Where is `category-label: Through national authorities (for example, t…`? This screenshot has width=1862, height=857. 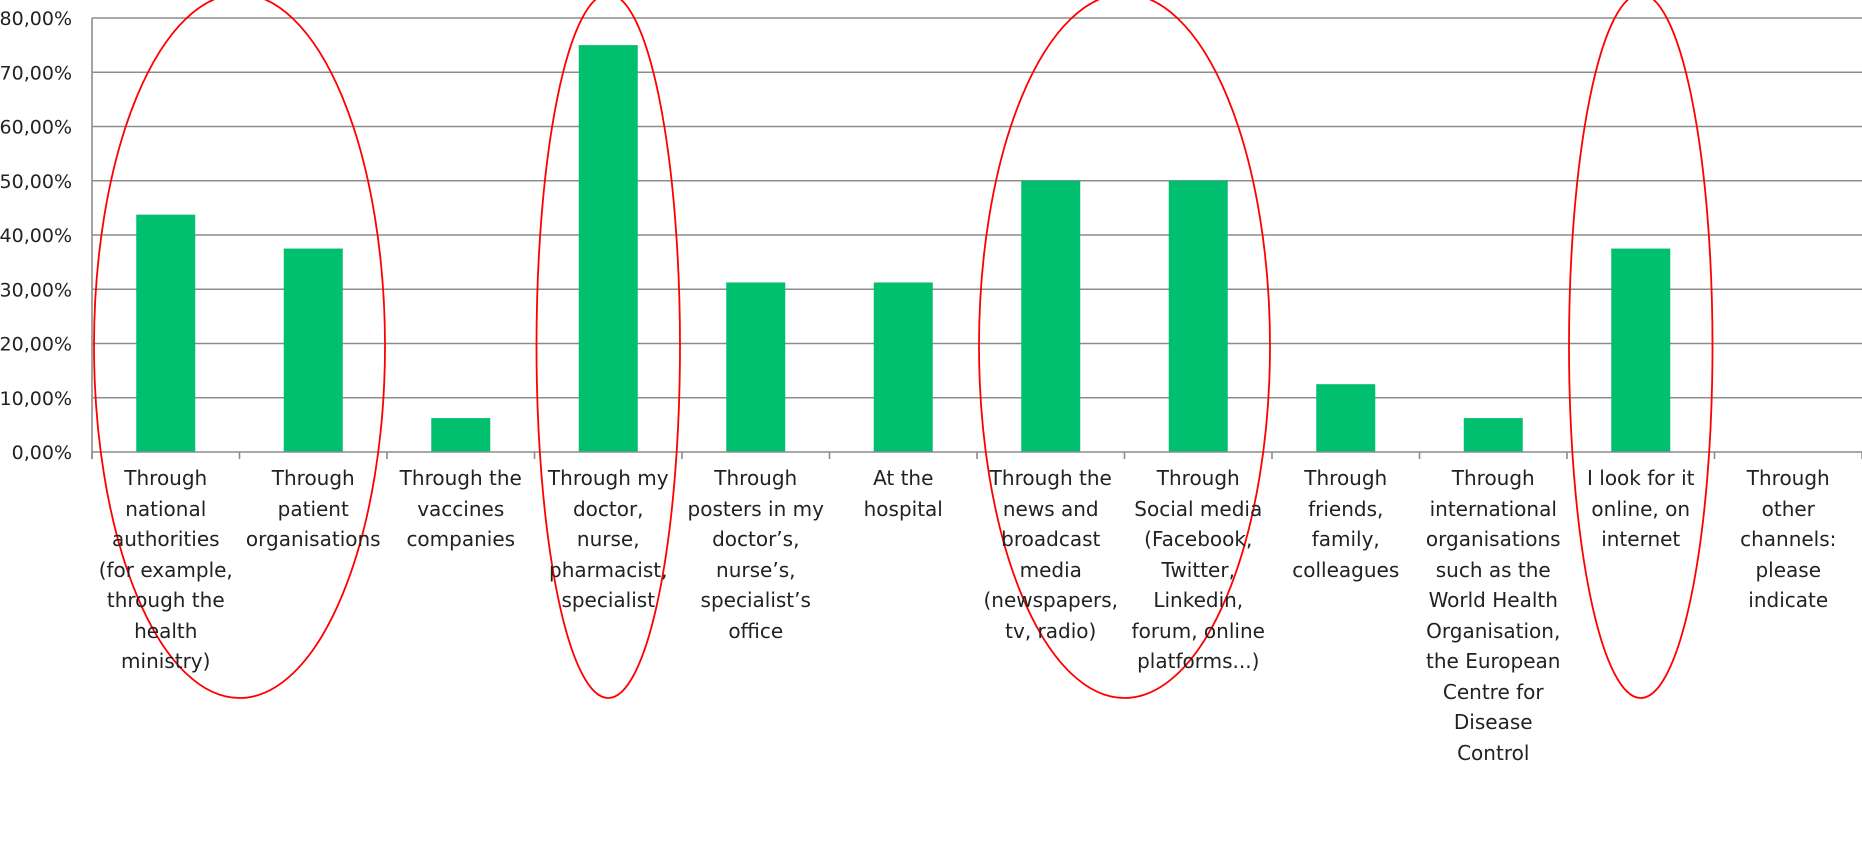
category-label: Through national authorities (for example, t… is located at coordinates (166, 570).